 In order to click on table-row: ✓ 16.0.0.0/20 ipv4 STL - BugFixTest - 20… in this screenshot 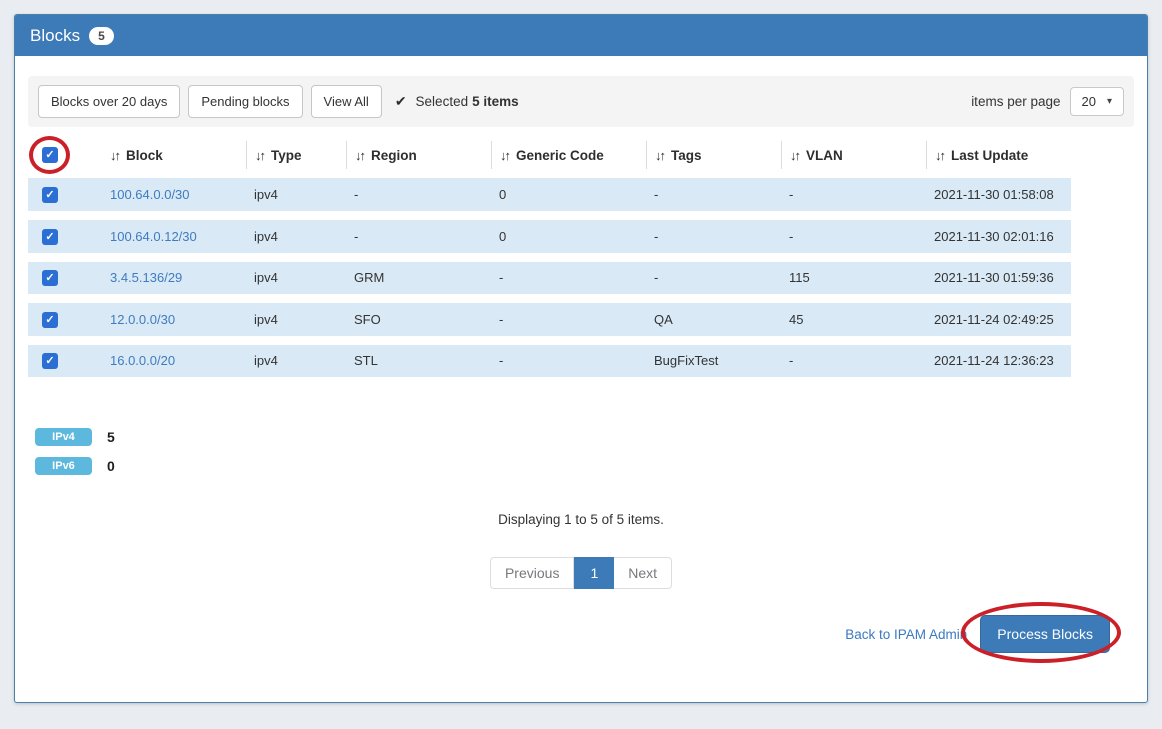, I will do `click(549, 361)`.